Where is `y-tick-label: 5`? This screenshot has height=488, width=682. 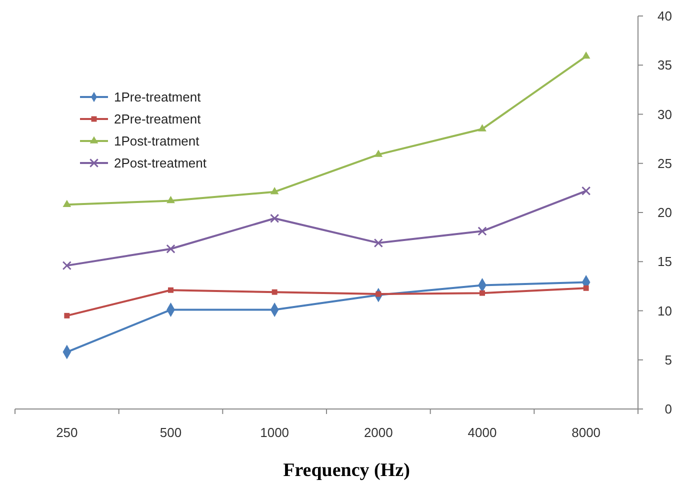
y-tick-label: 5 is located at coordinates (668, 360).